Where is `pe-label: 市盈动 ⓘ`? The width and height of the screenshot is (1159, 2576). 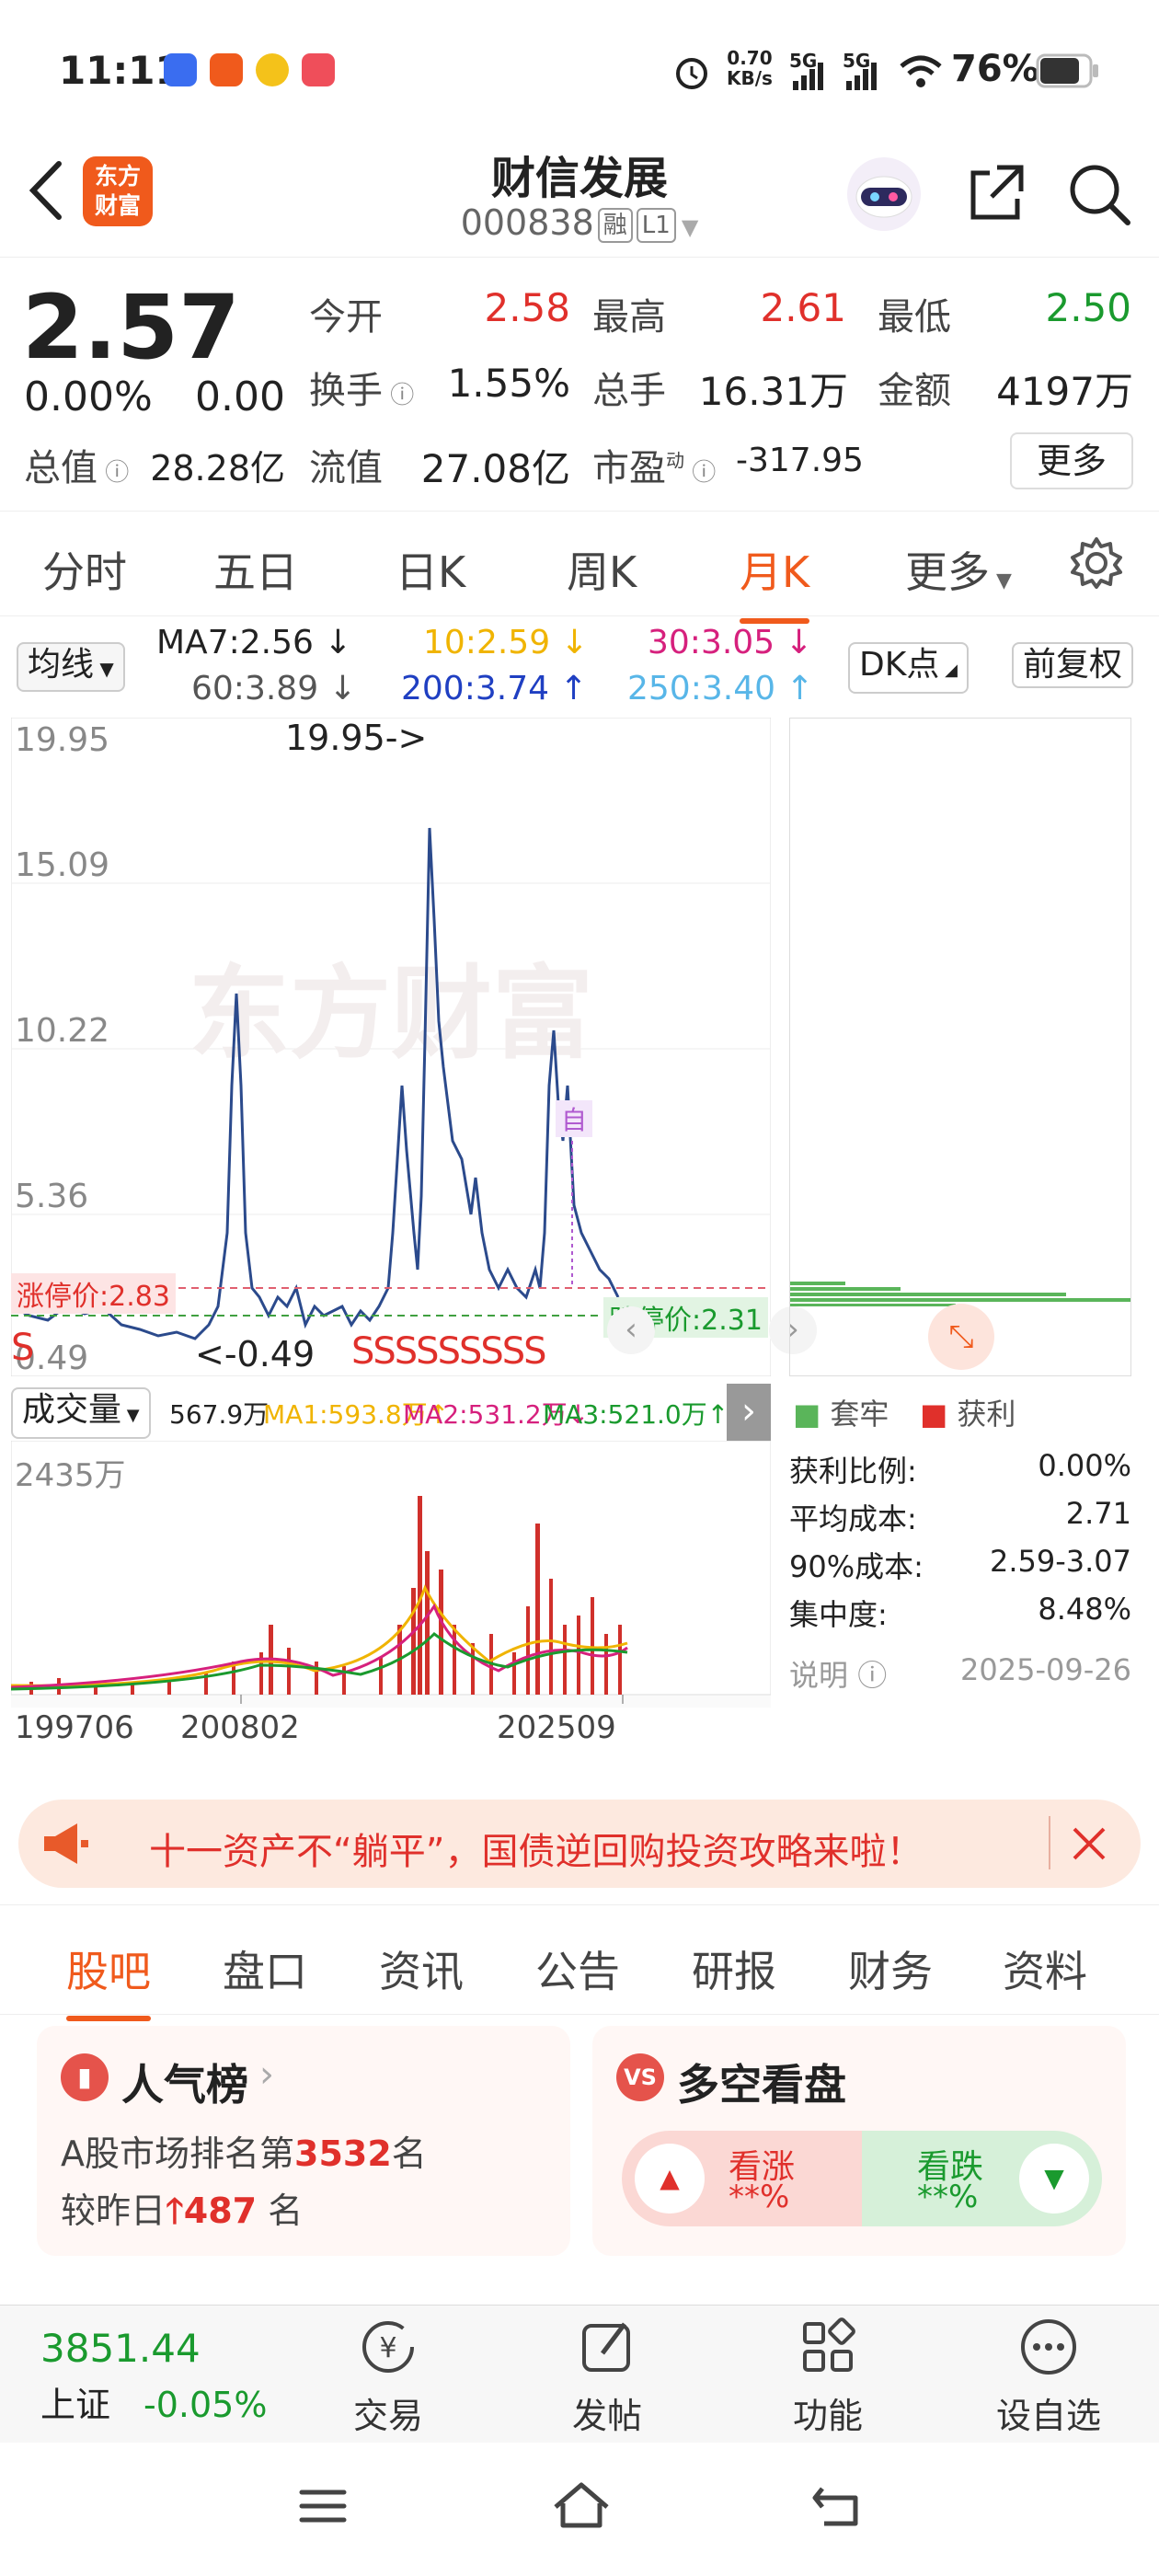
pe-label: 市盈动 ⓘ is located at coordinates (654, 468).